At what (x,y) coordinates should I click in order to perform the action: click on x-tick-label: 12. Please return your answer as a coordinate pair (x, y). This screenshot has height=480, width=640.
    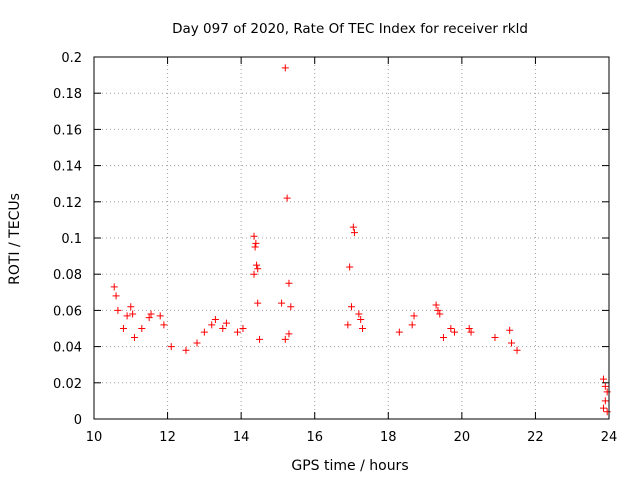
    Looking at the image, I should click on (167, 437).